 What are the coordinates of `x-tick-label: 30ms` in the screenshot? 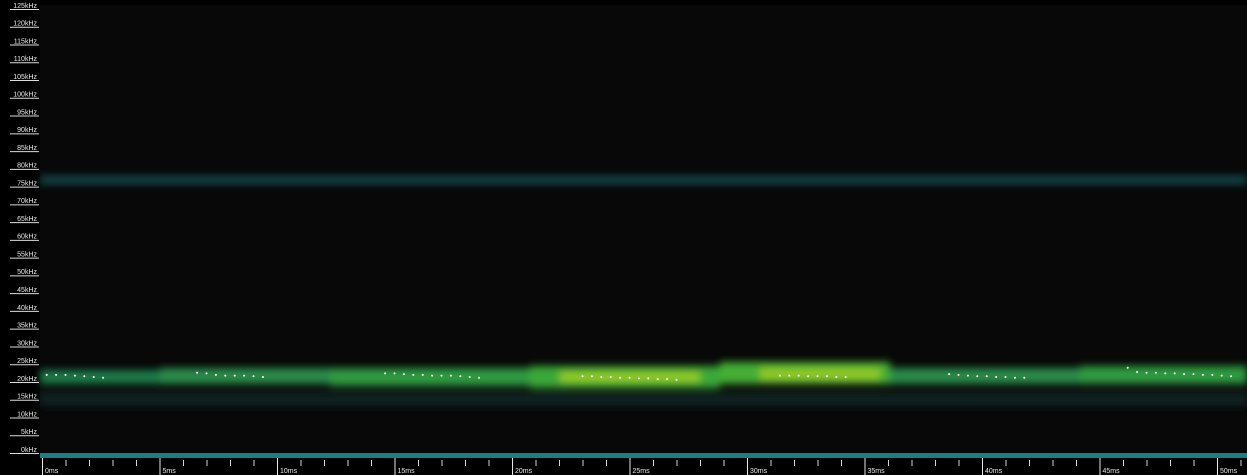 It's located at (759, 471).